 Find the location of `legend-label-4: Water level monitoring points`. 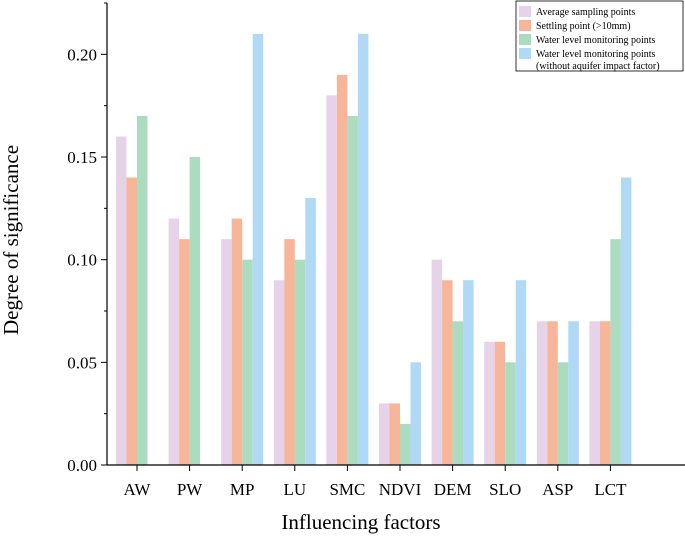

legend-label-4: Water level monitoring points is located at coordinates (596, 54).